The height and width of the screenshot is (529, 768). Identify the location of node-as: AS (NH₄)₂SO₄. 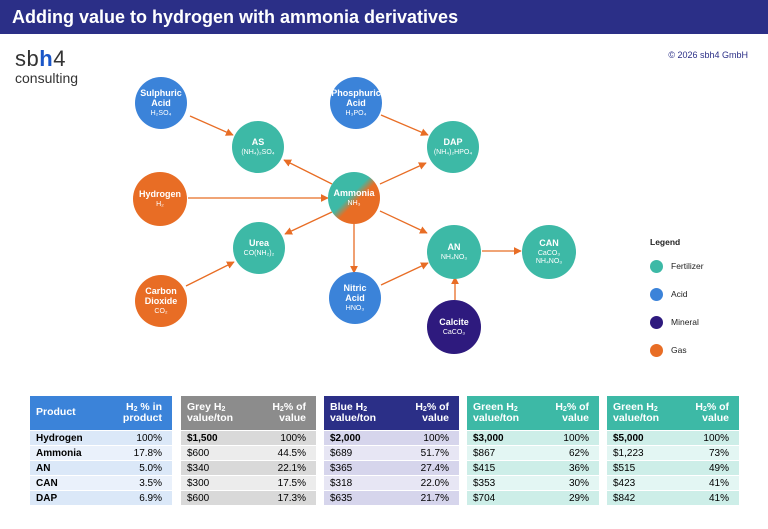
(258, 147).